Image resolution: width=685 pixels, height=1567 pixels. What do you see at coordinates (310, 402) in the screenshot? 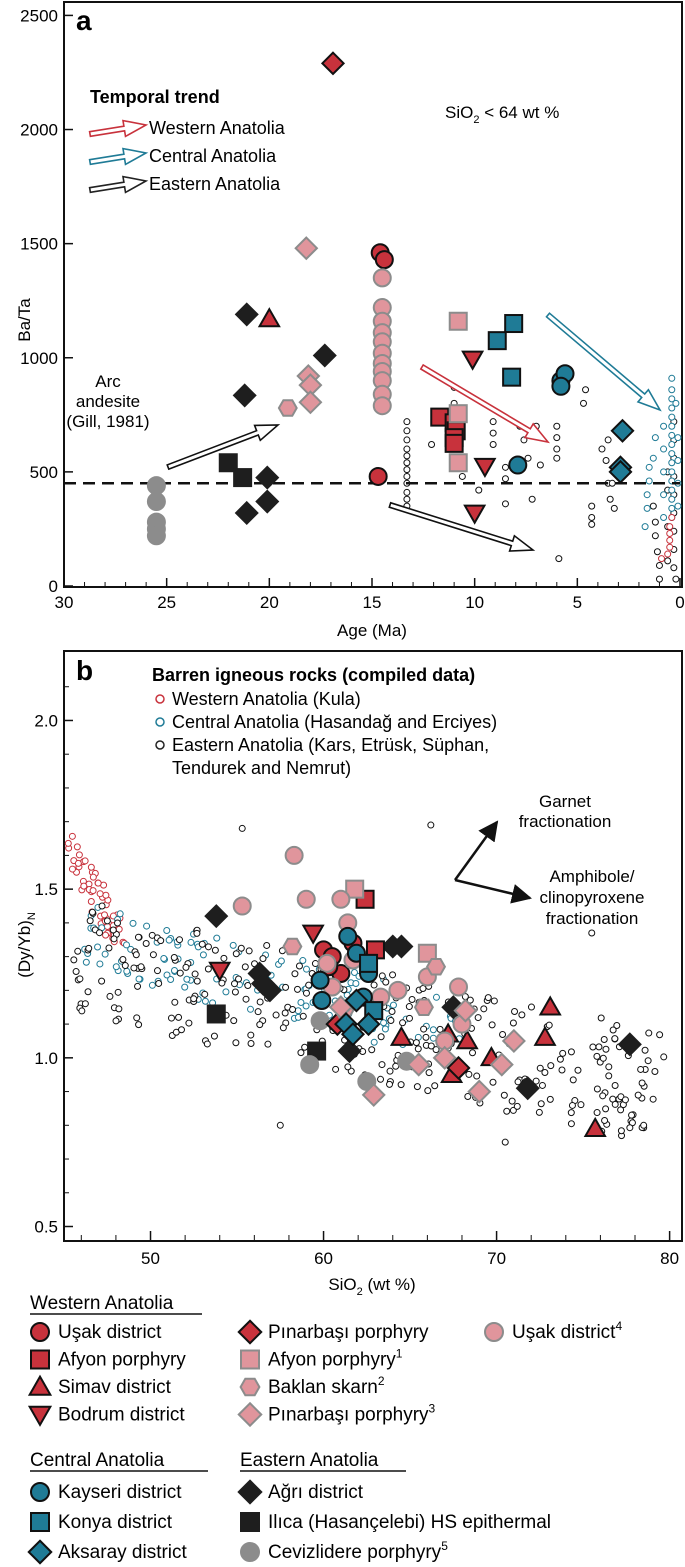
I see `a-point-pinarbasi-porphyry3` at bounding box center [310, 402].